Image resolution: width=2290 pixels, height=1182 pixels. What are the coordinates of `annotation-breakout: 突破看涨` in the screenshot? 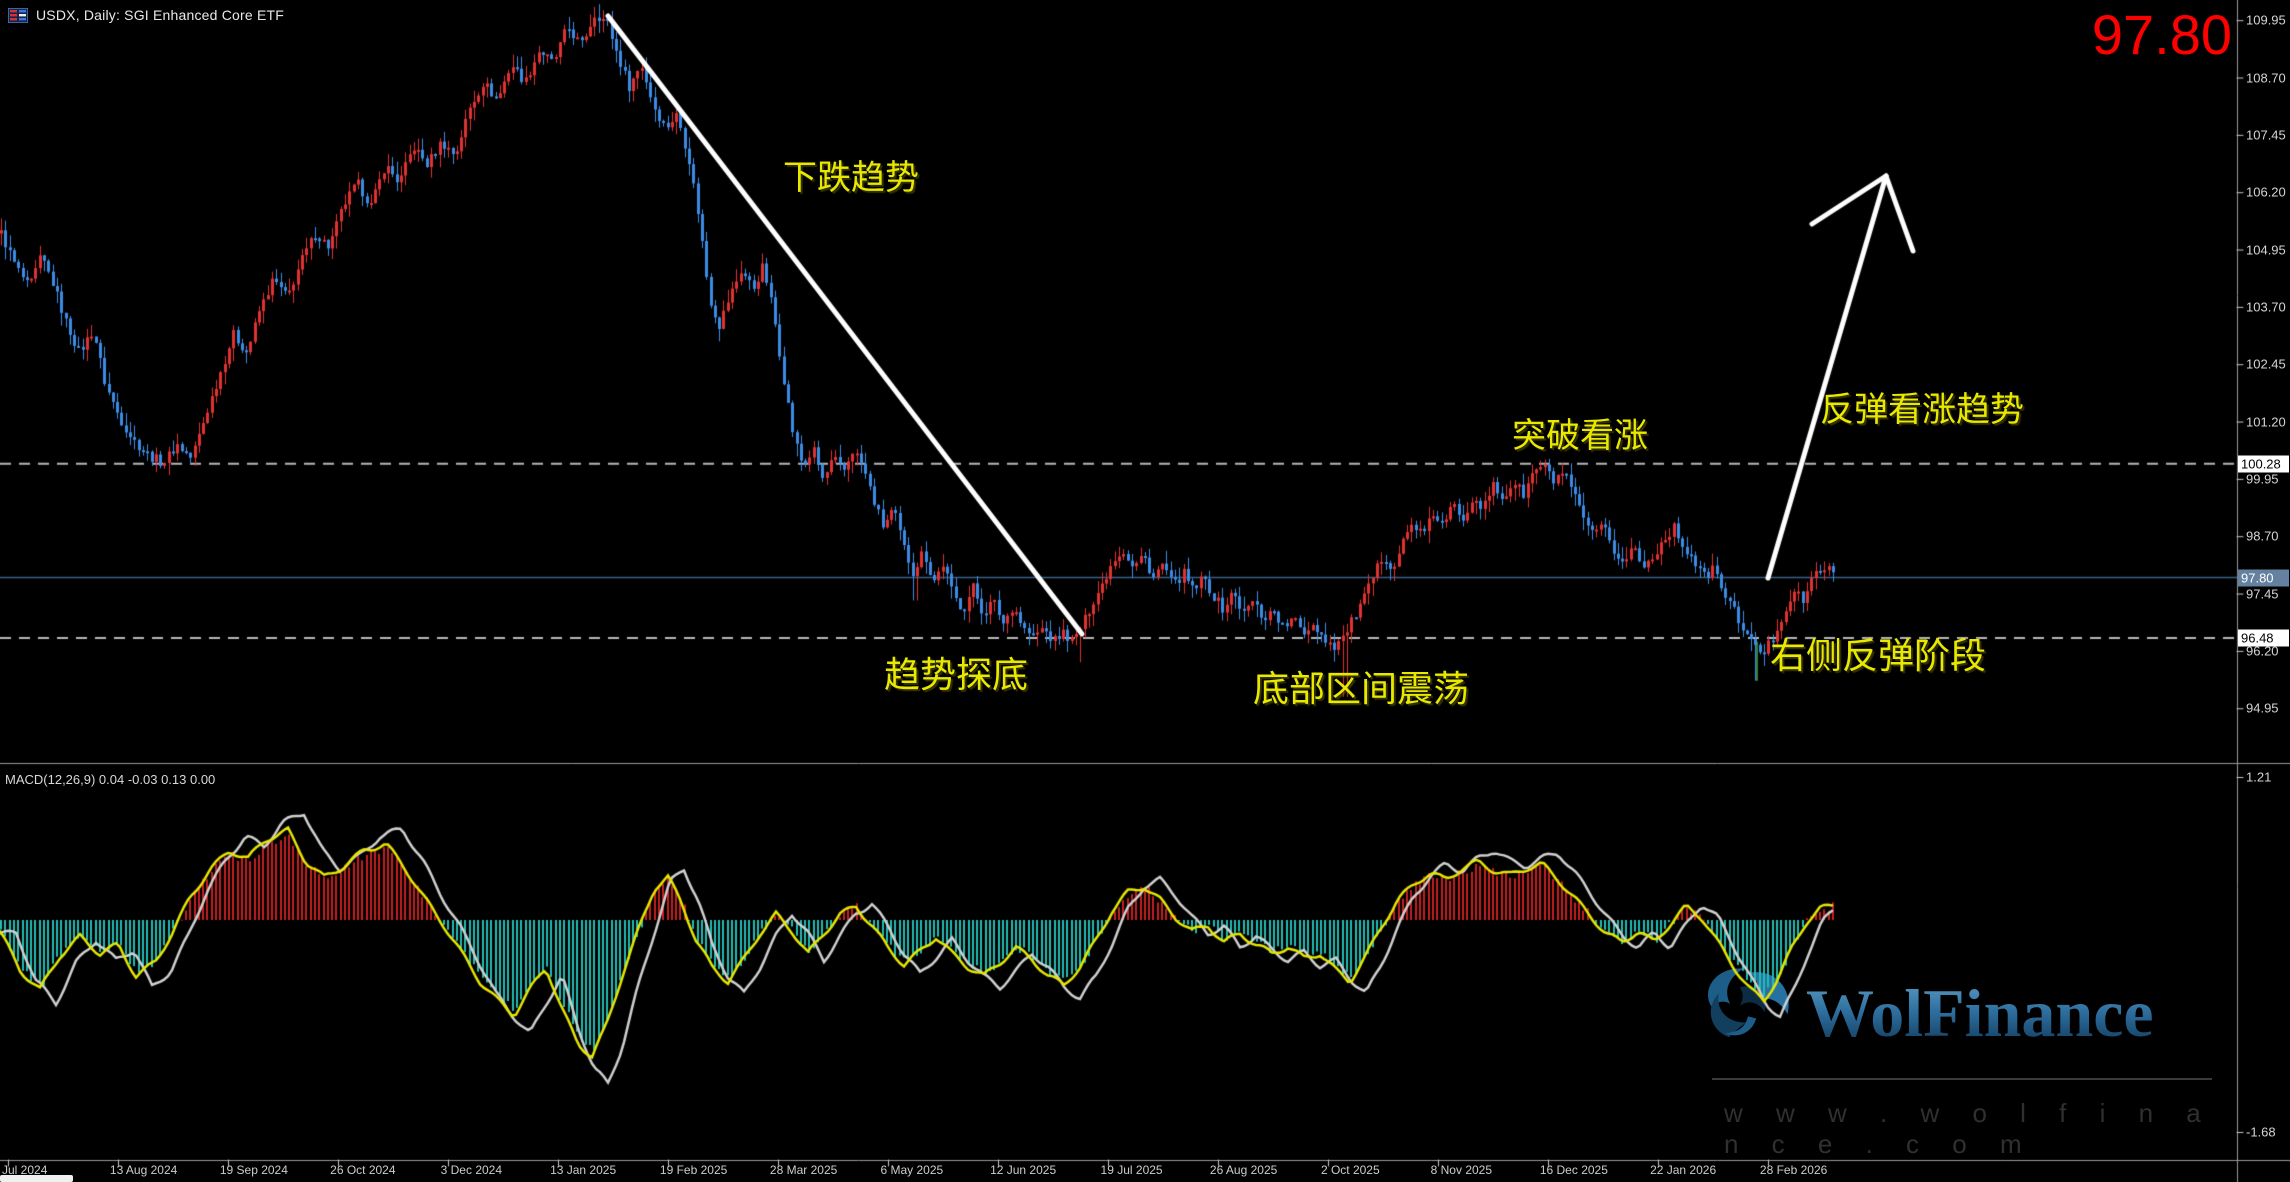 It's located at (1580, 436).